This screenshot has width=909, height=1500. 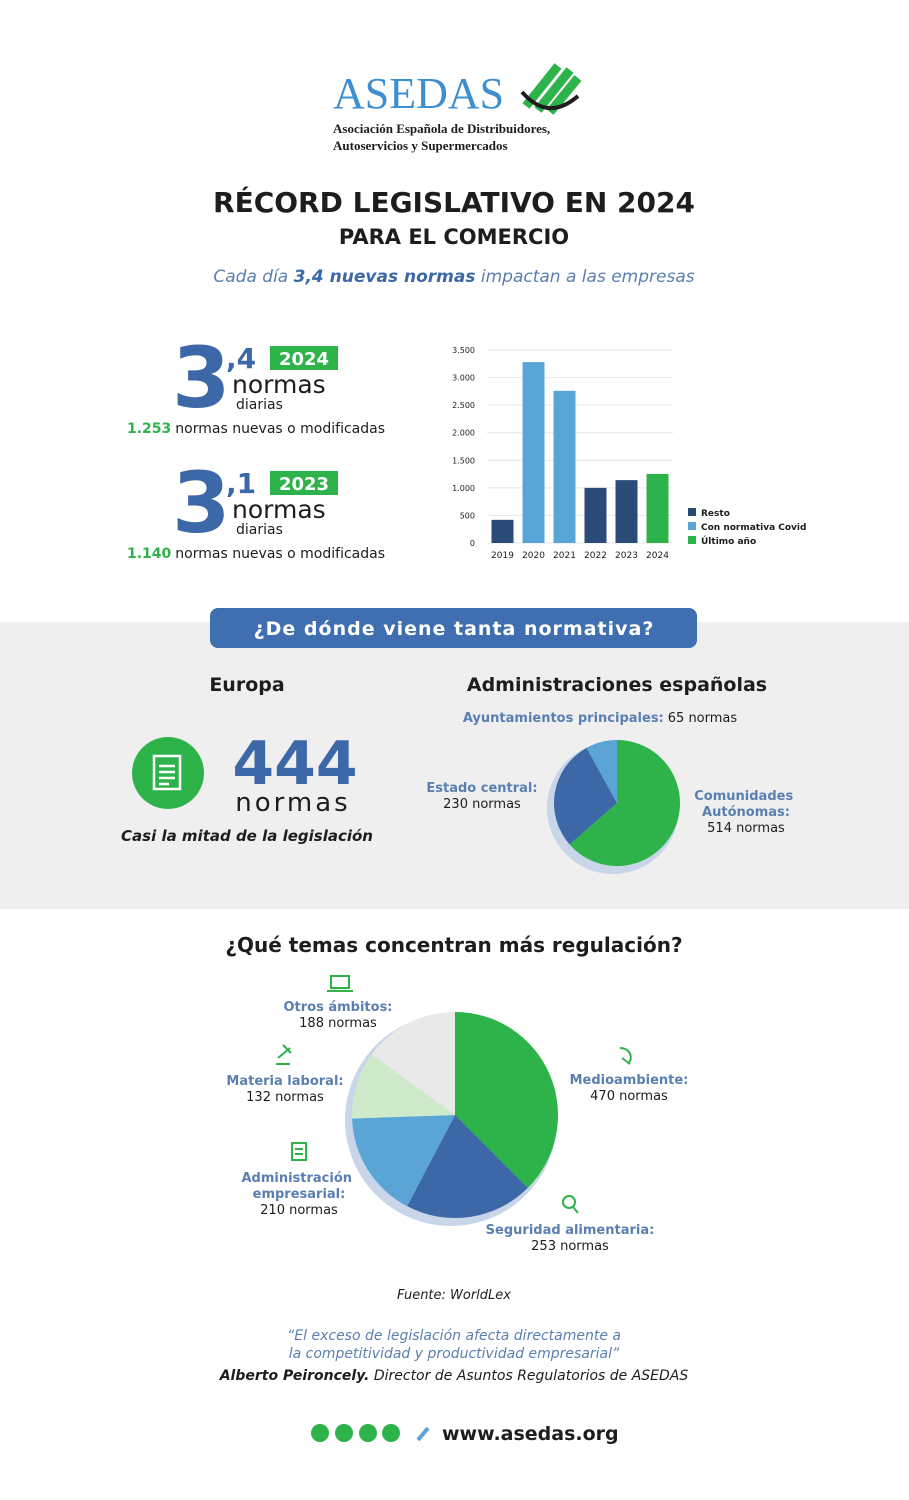 I want to click on year: 2024, so click(x=304, y=359).